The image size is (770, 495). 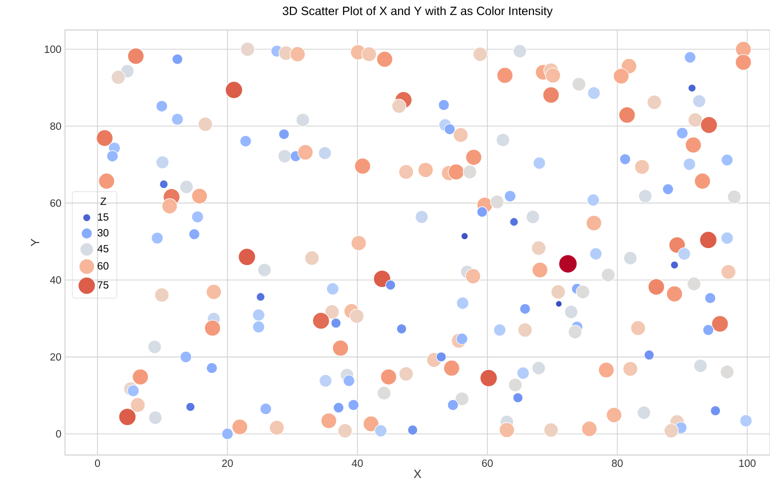 I want to click on y-tick-label: 80, so click(x=56, y=126).